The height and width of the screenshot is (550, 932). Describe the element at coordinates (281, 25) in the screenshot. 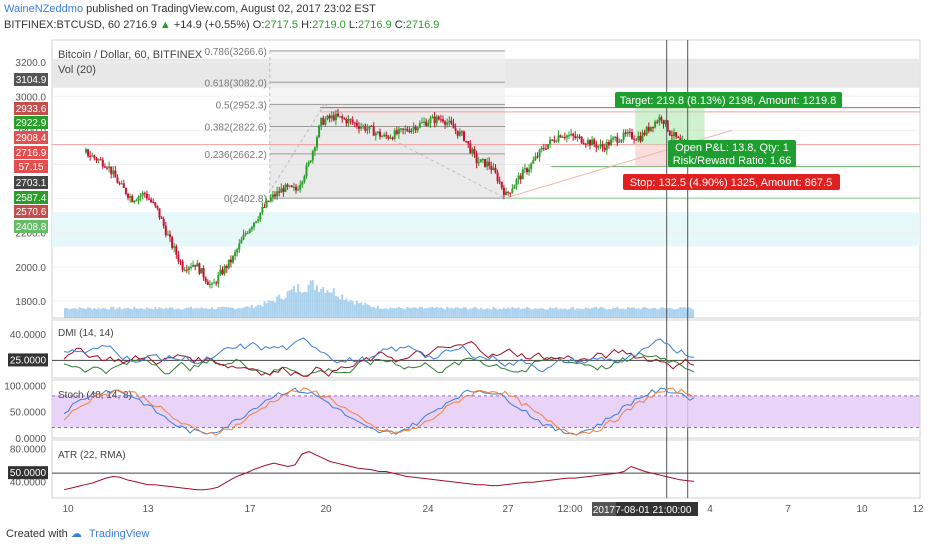

I see `open-value: 2717.5` at that location.